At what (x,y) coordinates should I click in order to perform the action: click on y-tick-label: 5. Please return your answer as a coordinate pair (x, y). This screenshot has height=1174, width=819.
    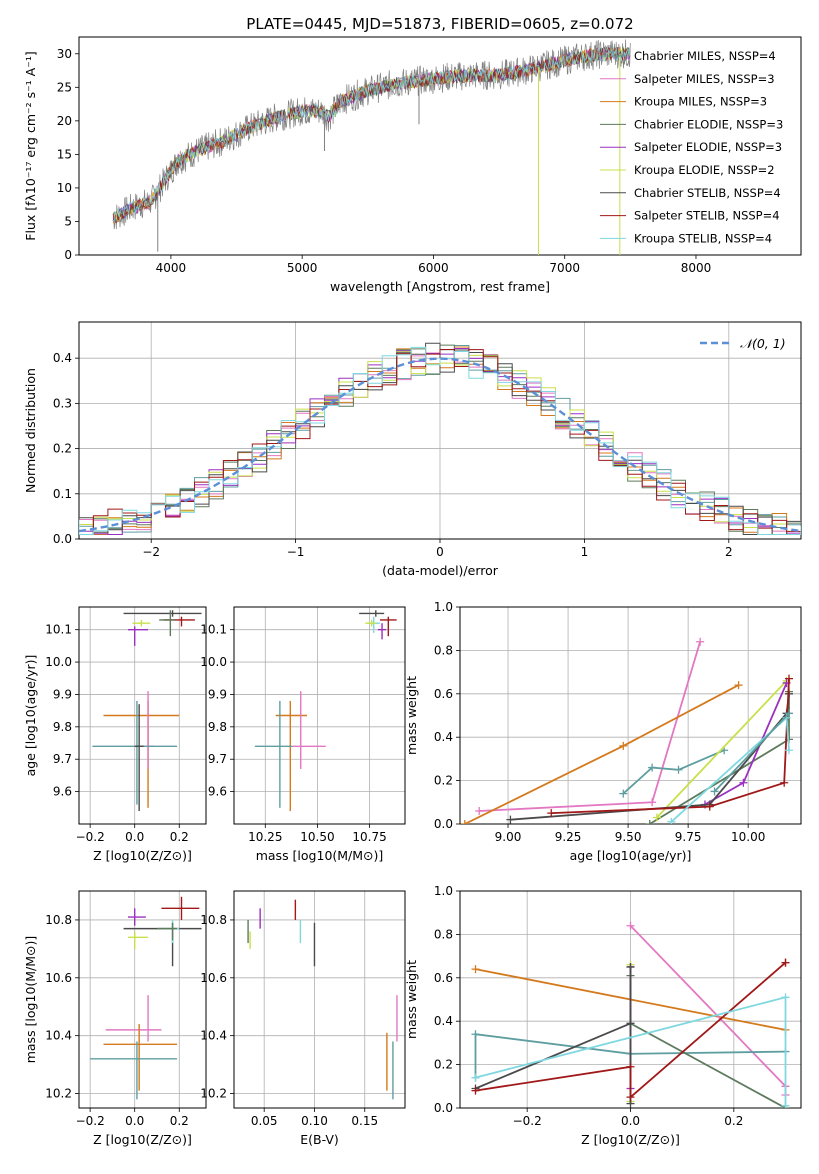
    Looking at the image, I should click on (68, 221).